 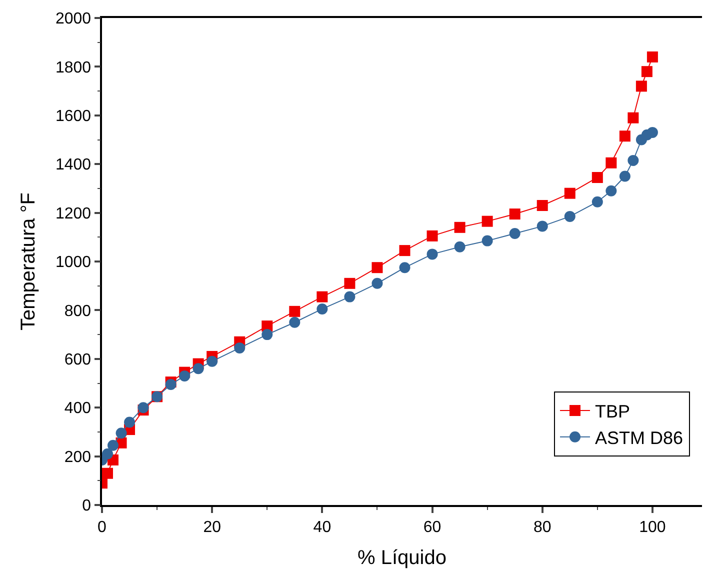 I want to click on y-tick-label: 0, so click(x=87, y=506).